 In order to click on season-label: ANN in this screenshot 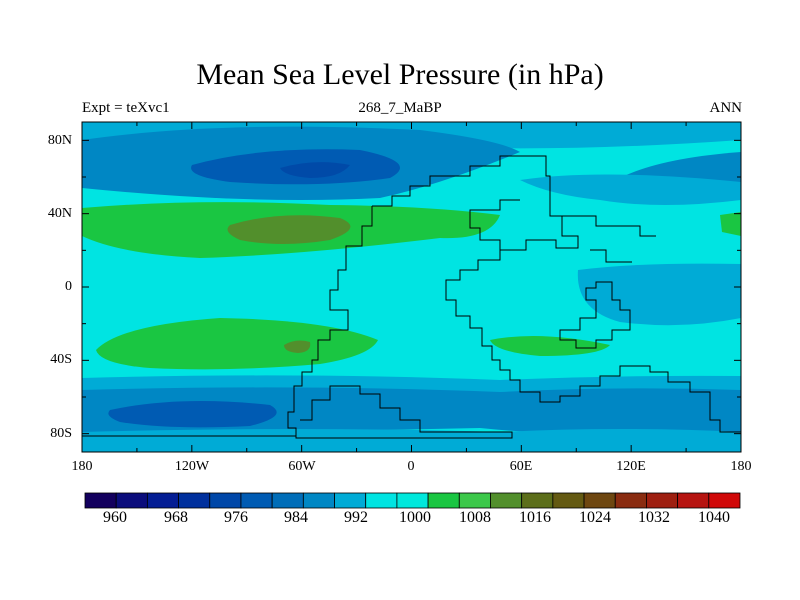, I will do `click(726, 108)`.